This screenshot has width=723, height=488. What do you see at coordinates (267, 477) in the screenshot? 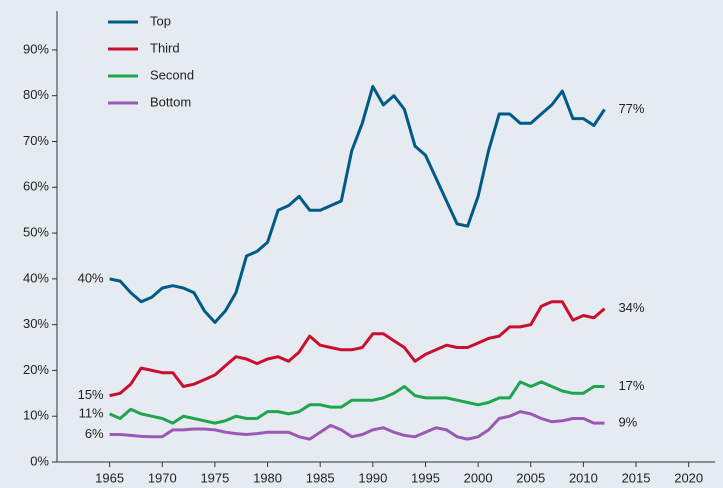
I see `x-tick-label: 1980` at bounding box center [267, 477].